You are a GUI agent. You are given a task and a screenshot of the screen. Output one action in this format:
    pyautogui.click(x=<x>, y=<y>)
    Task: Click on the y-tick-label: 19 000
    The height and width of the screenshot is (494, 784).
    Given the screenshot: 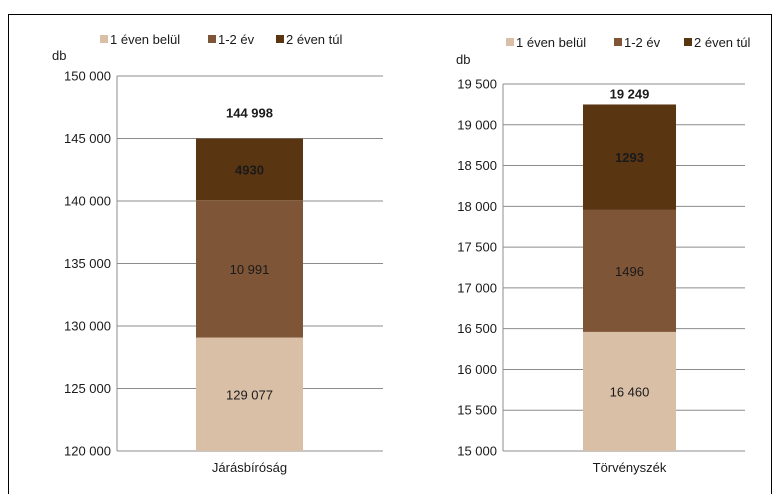 What is the action you would take?
    pyautogui.click(x=477, y=124)
    